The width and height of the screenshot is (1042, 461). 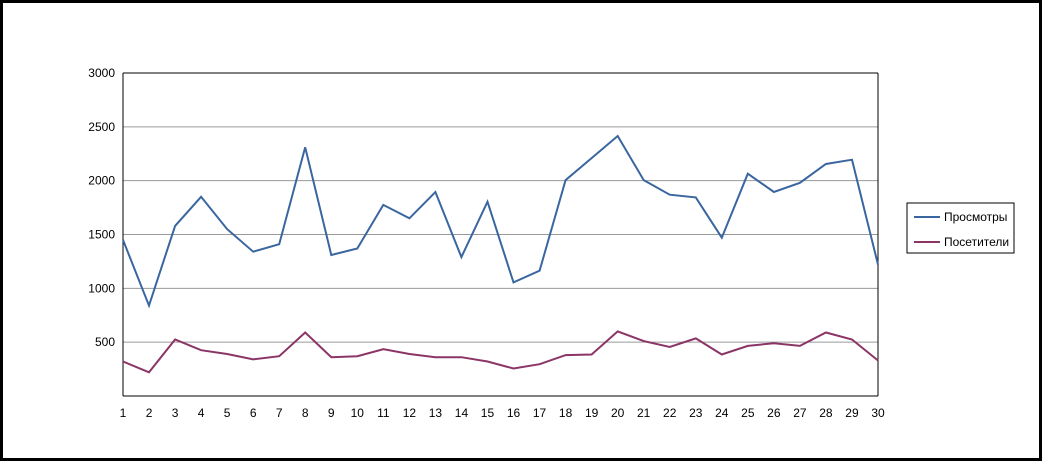 What do you see at coordinates (123, 413) in the screenshot?
I see `x-tick-label: 1` at bounding box center [123, 413].